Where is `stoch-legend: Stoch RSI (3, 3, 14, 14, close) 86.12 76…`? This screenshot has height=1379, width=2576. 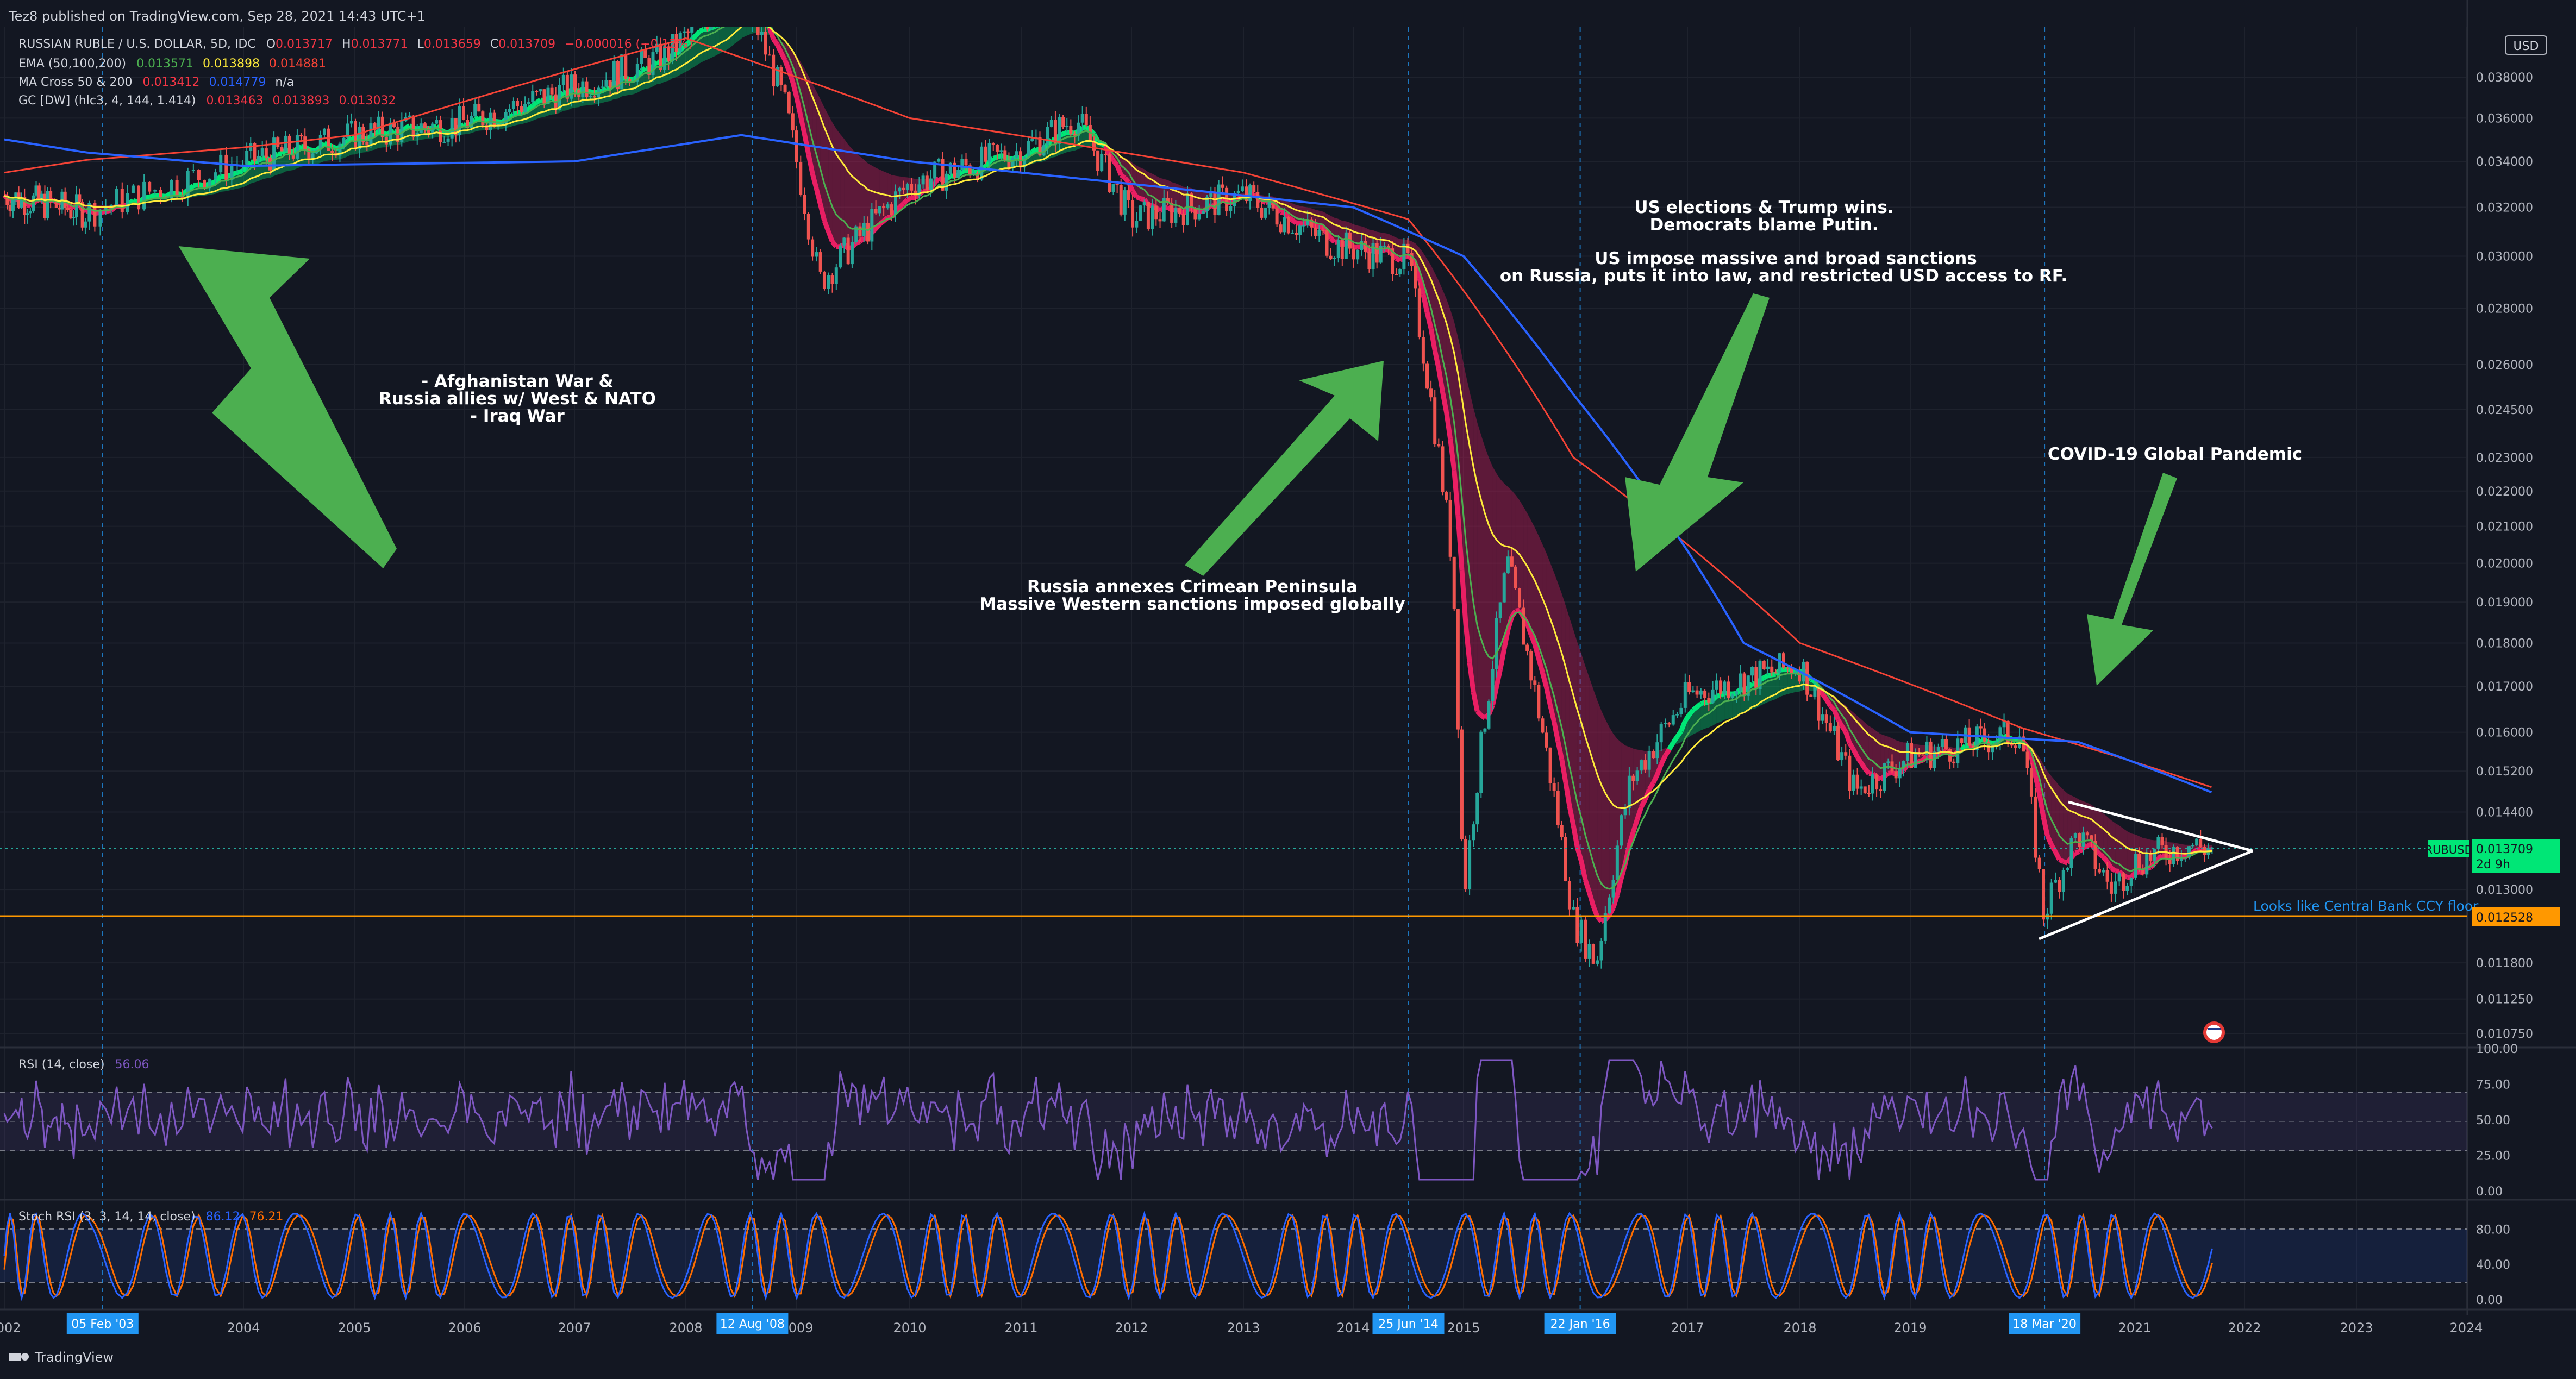 stoch-legend: Stoch RSI (3, 3, 14, 14, close) 86.12 76… is located at coordinates (151, 1217).